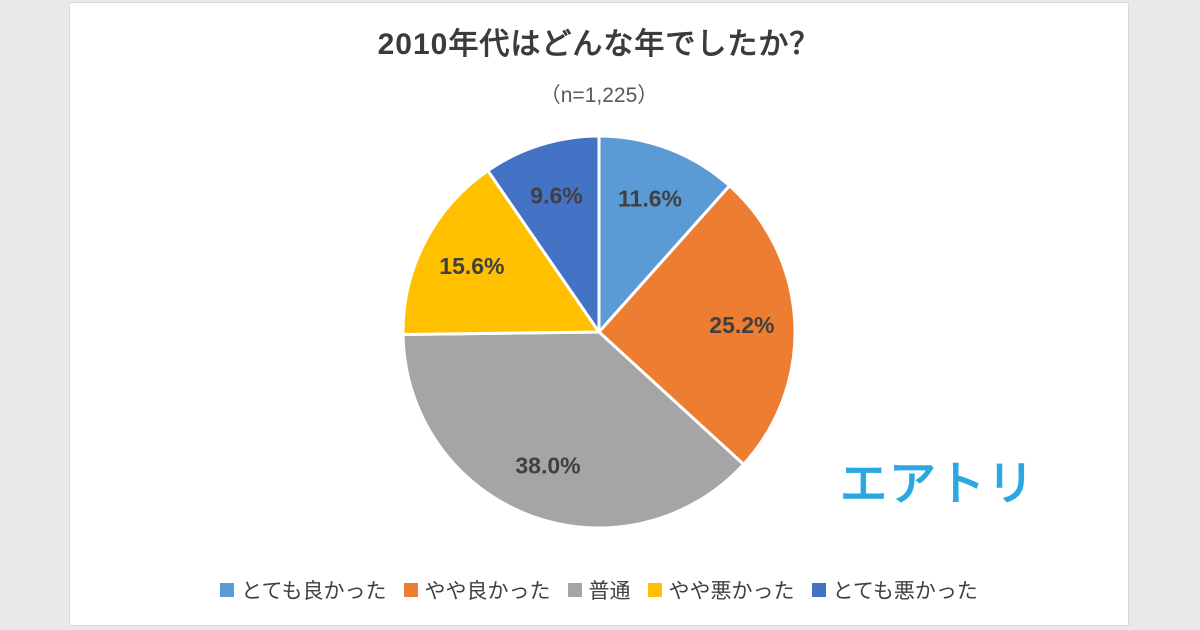 This screenshot has width=1200, height=630. I want to click on legend-item-5: とても悪かった, so click(894, 590).